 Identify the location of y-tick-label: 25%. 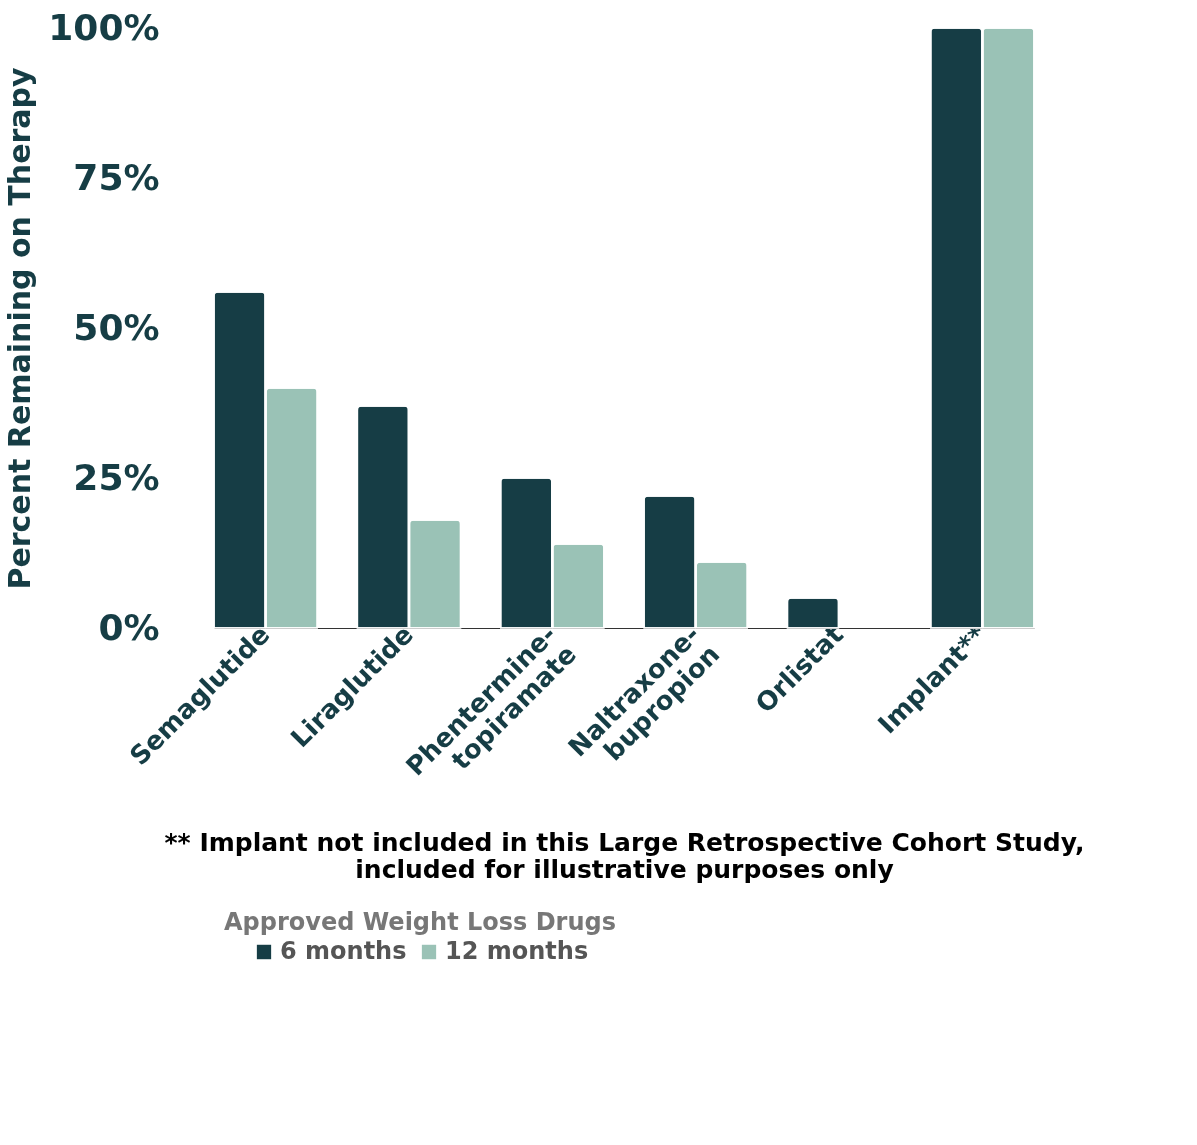
(116, 477).